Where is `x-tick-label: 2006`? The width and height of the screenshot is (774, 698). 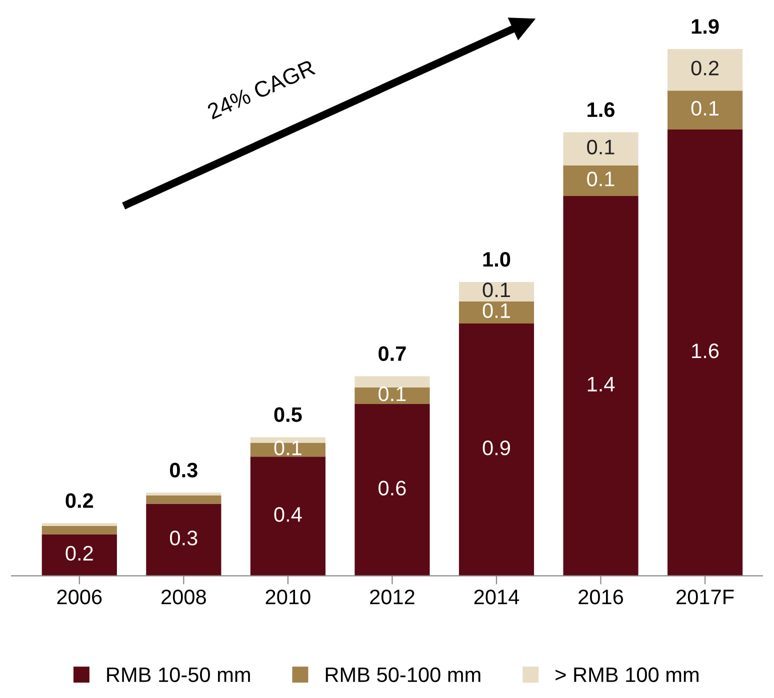 x-tick-label: 2006 is located at coordinates (79, 597).